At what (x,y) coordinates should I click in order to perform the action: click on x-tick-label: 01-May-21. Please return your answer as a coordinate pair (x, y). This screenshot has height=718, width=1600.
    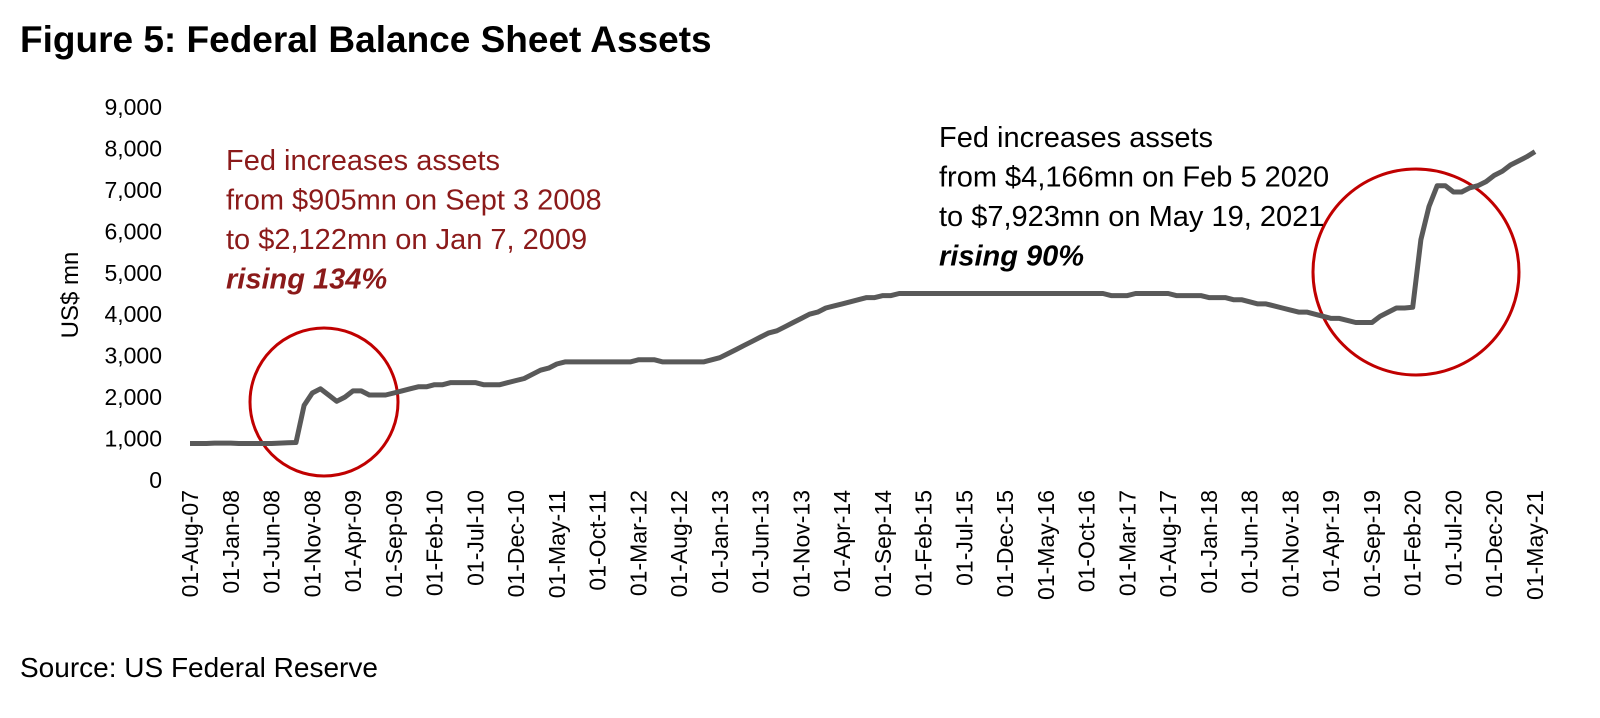
    Looking at the image, I should click on (1535, 545).